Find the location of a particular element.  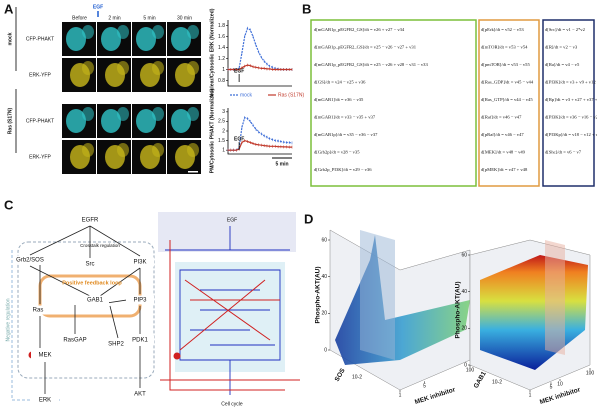

node: Grb2/SOS is located at coordinates (30, 261).